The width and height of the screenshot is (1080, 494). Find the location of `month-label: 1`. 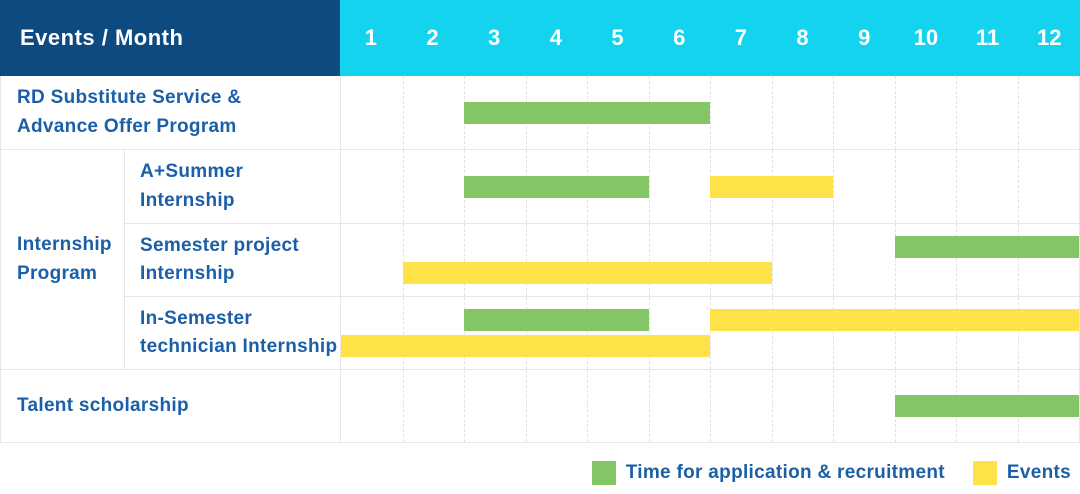

month-label: 1 is located at coordinates (370, 37).